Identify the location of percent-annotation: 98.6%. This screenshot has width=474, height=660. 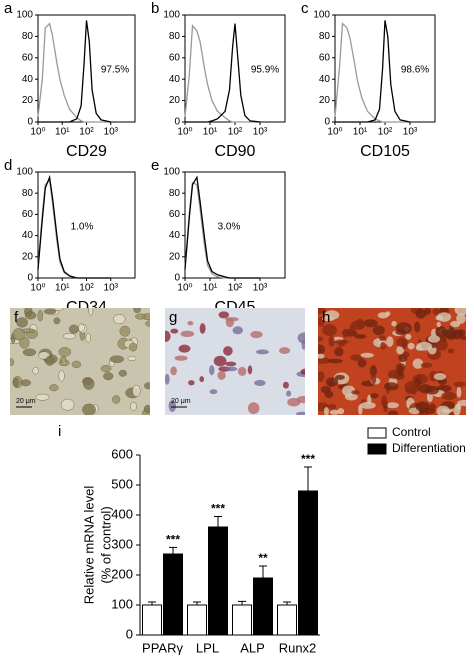
(415, 70).